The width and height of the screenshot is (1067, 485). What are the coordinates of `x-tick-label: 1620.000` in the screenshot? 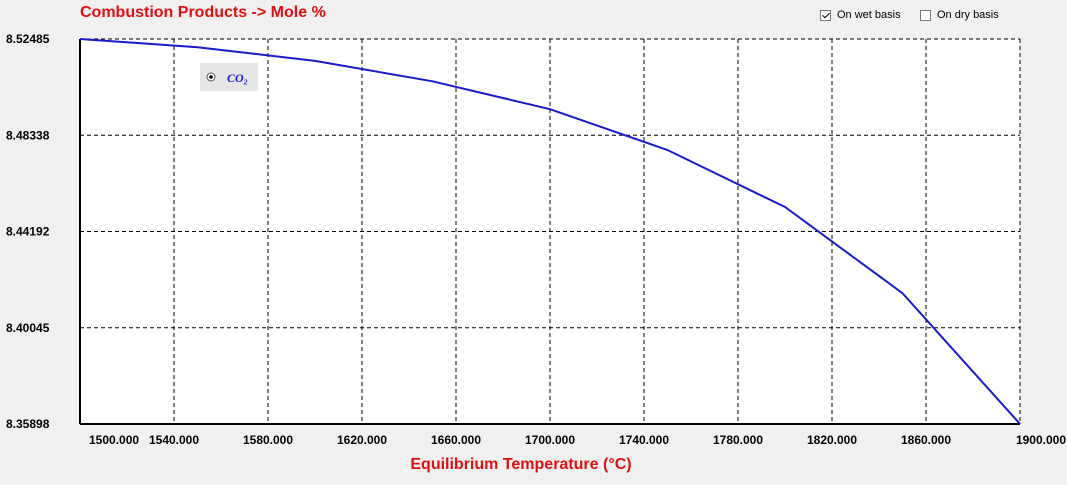 It's located at (362, 440).